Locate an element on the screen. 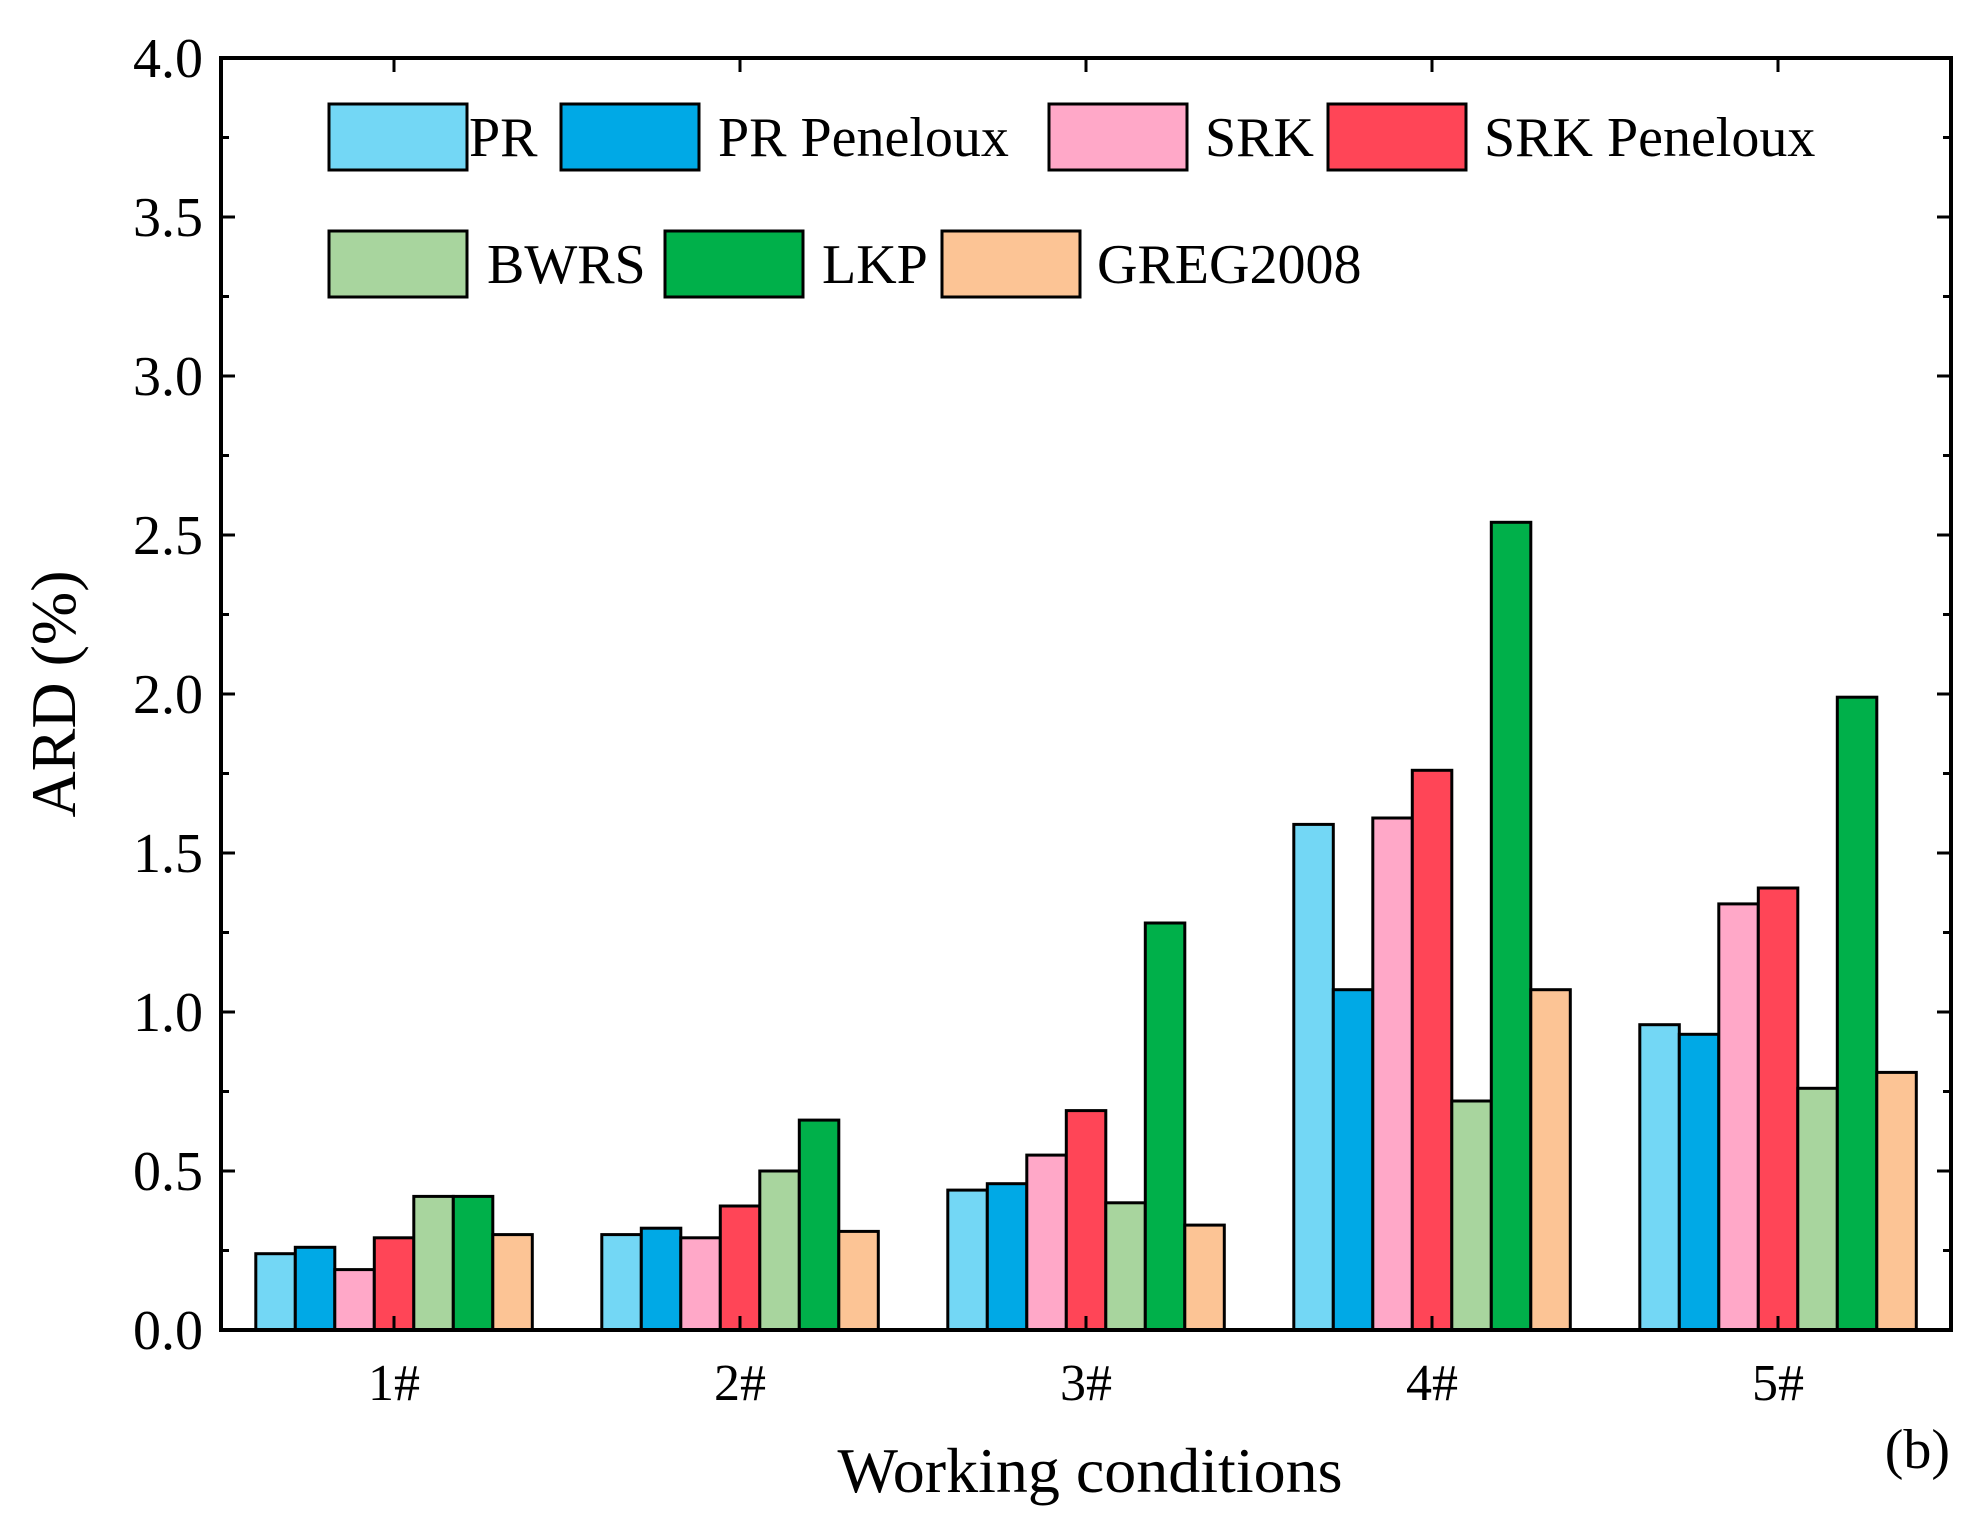  x-tick-label: 5# is located at coordinates (1778, 1383).